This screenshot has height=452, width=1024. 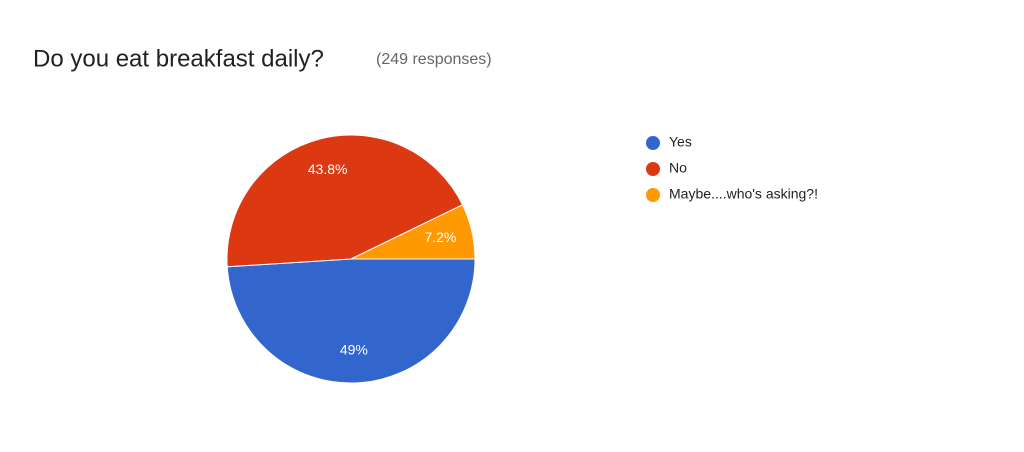 What do you see at coordinates (743, 194) in the screenshot?
I see `legend-label: Maybe....who's asking?!` at bounding box center [743, 194].